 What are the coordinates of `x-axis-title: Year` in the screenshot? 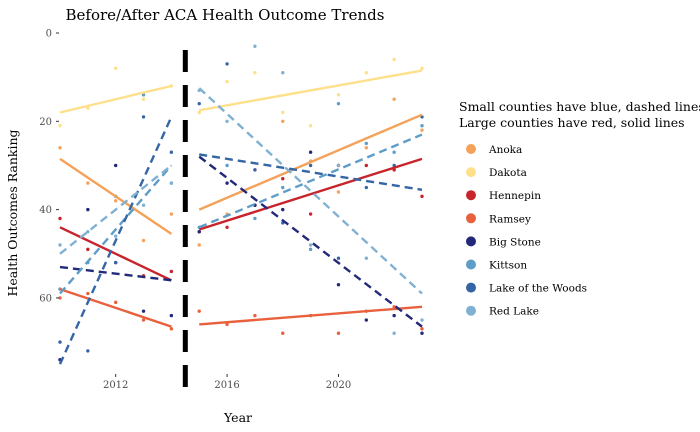 It's located at (237, 417).